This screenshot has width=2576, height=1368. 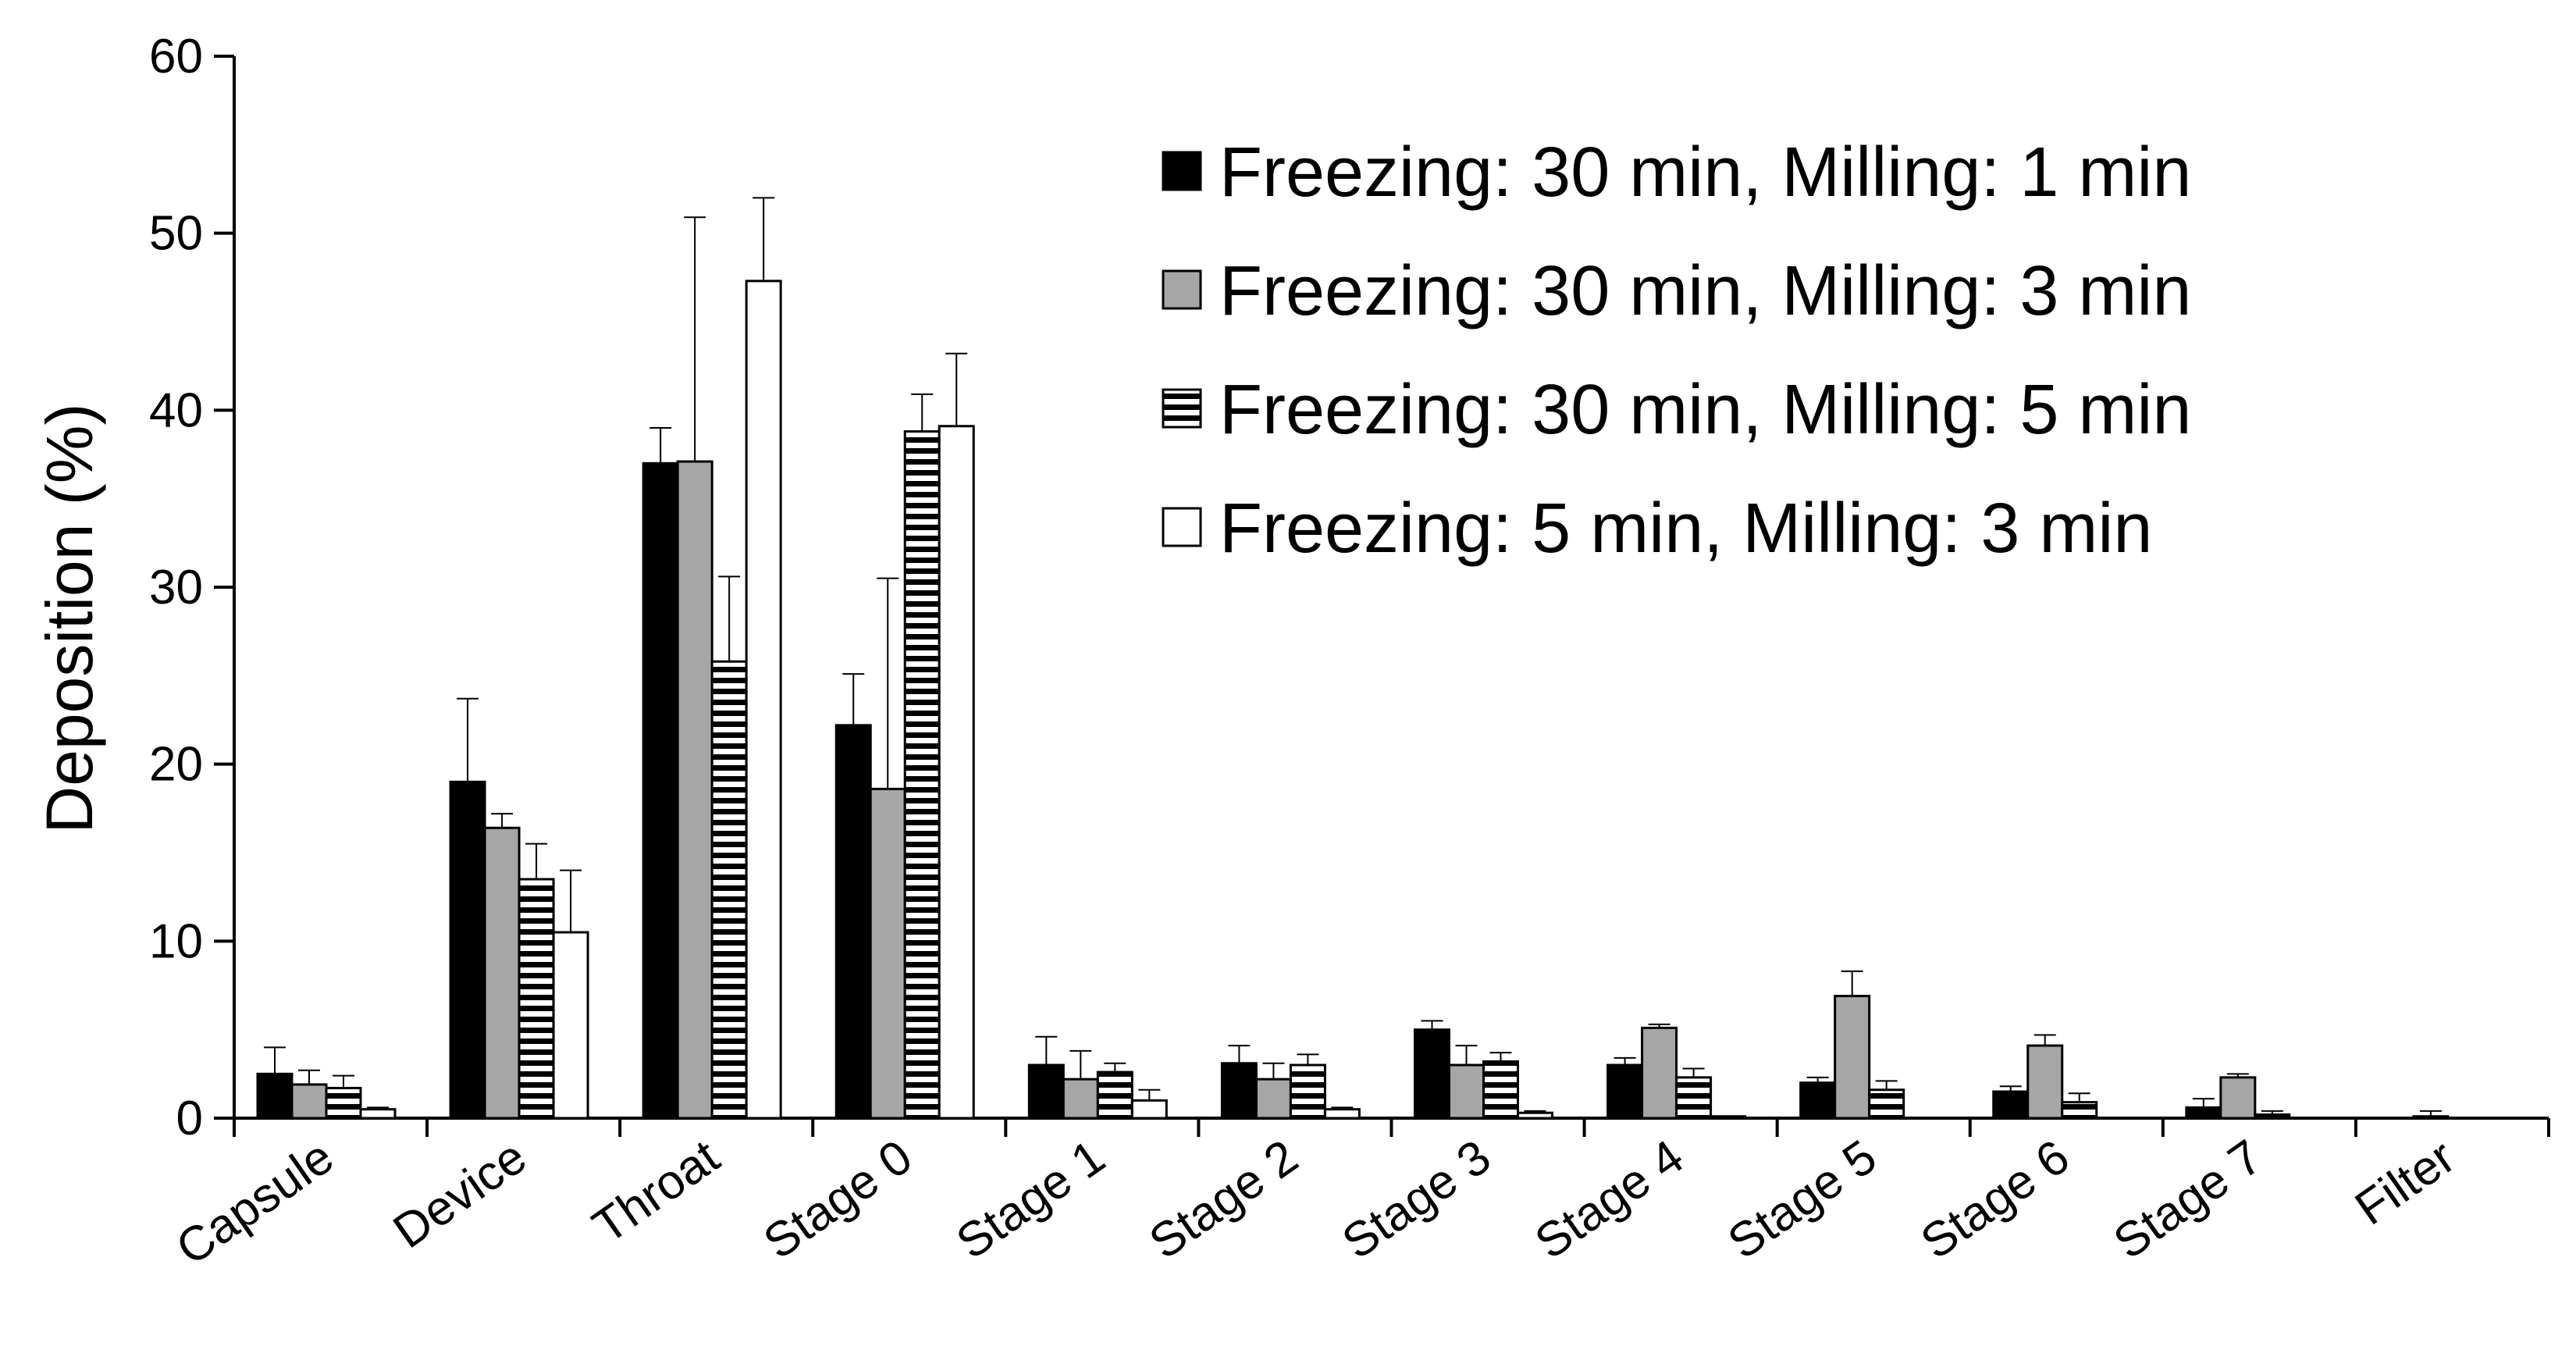 I want to click on x-category-label: Stage 7, so click(x=2188, y=1200).